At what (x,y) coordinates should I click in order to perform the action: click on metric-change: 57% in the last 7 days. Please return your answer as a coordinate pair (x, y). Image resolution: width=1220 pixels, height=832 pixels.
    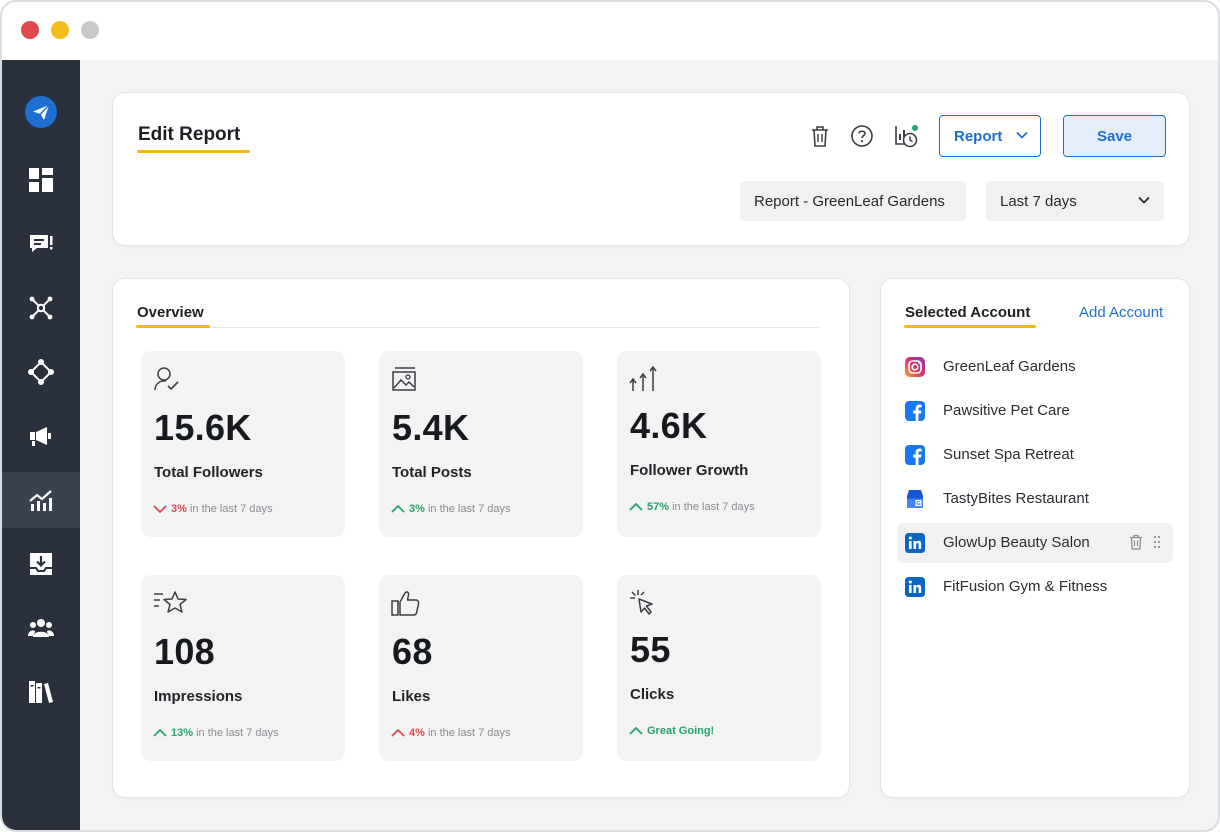
    Looking at the image, I should click on (692, 507).